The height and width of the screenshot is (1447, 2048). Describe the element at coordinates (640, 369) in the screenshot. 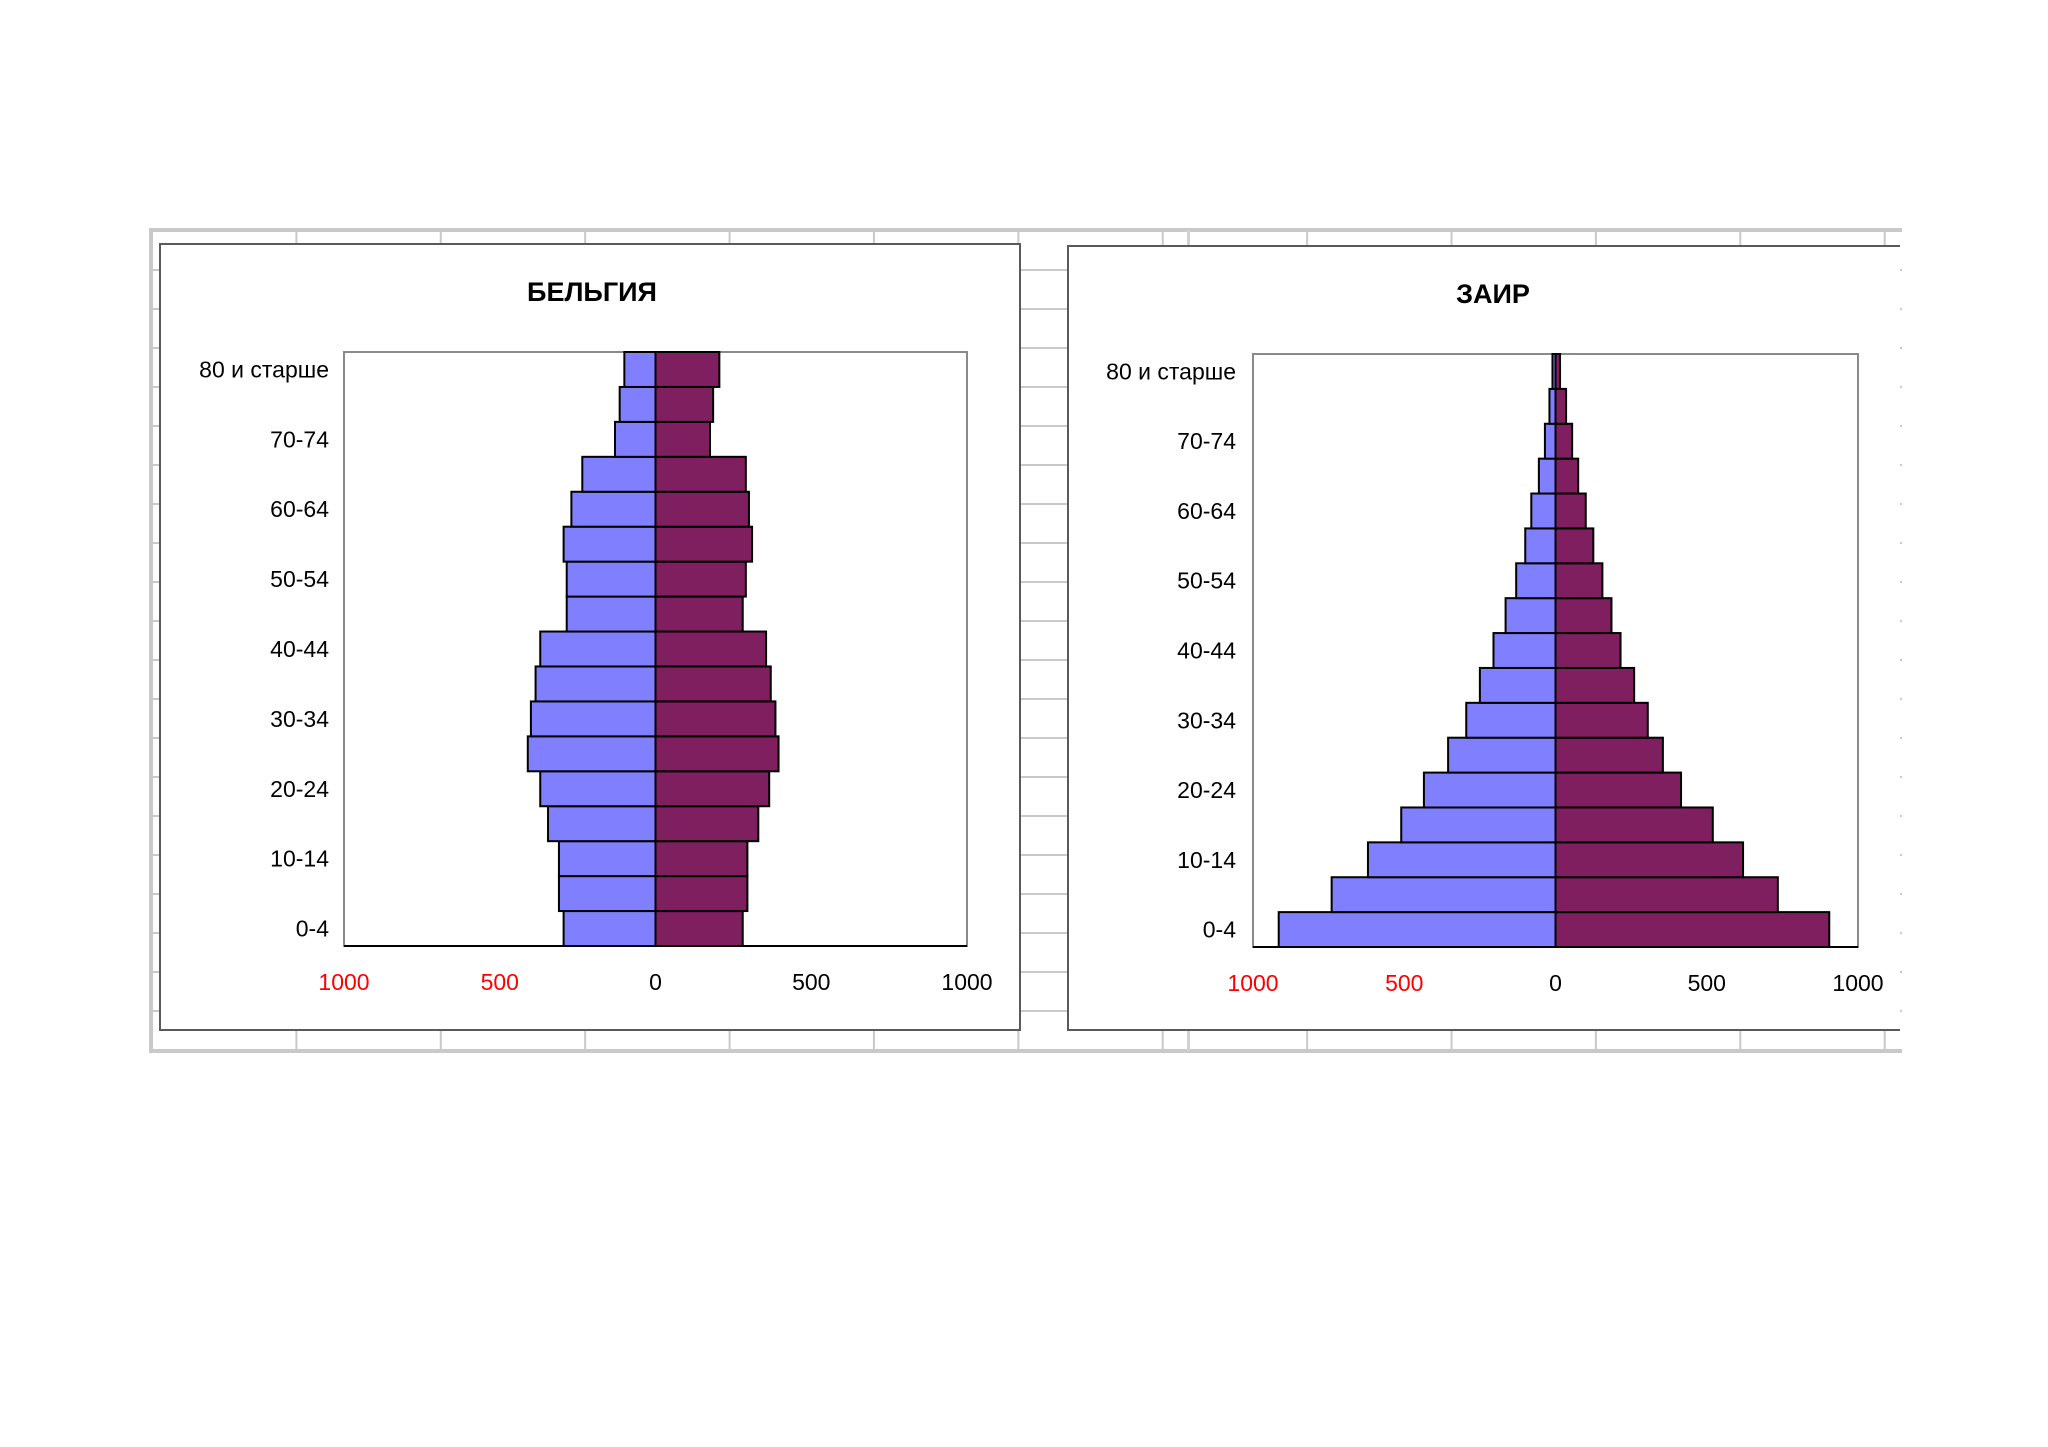

I see `bar-left-80 и старше` at that location.